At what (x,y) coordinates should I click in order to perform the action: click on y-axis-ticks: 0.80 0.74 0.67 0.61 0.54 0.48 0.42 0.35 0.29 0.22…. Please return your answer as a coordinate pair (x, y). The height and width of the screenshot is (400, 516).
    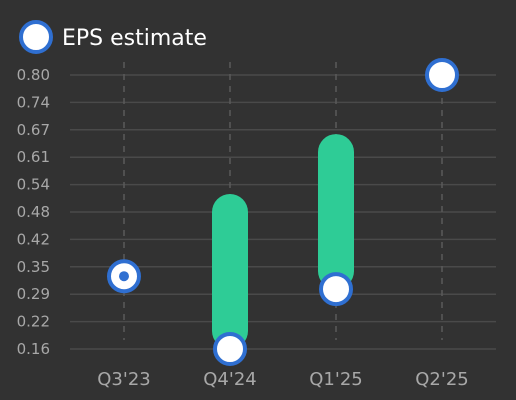
    Looking at the image, I should click on (33, 212).